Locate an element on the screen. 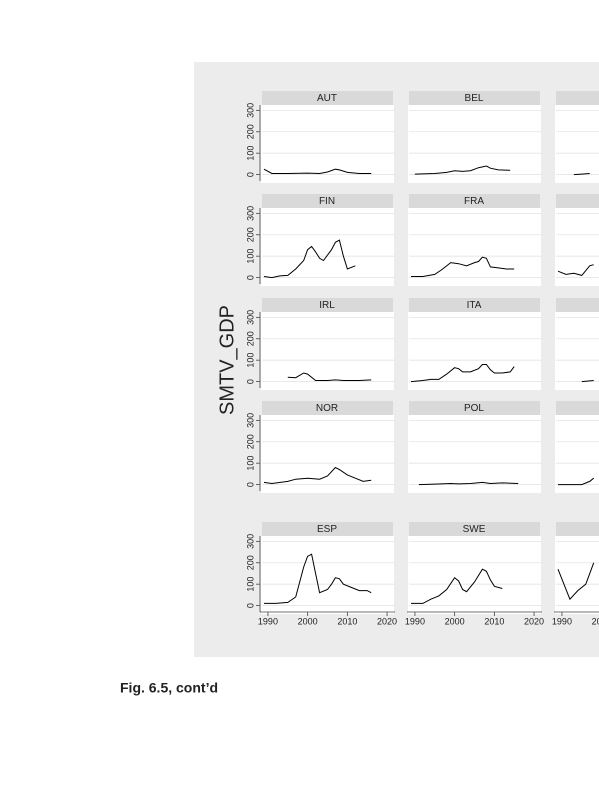 The height and width of the screenshot is (800, 599). panel-title: ITA is located at coordinates (474, 305).